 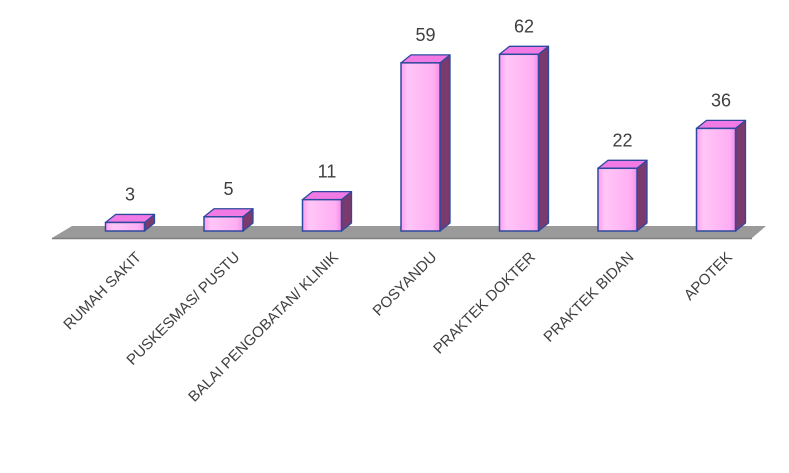 What do you see at coordinates (622, 140) in the screenshot?
I see `value-label-praktek-bidan: 22` at bounding box center [622, 140].